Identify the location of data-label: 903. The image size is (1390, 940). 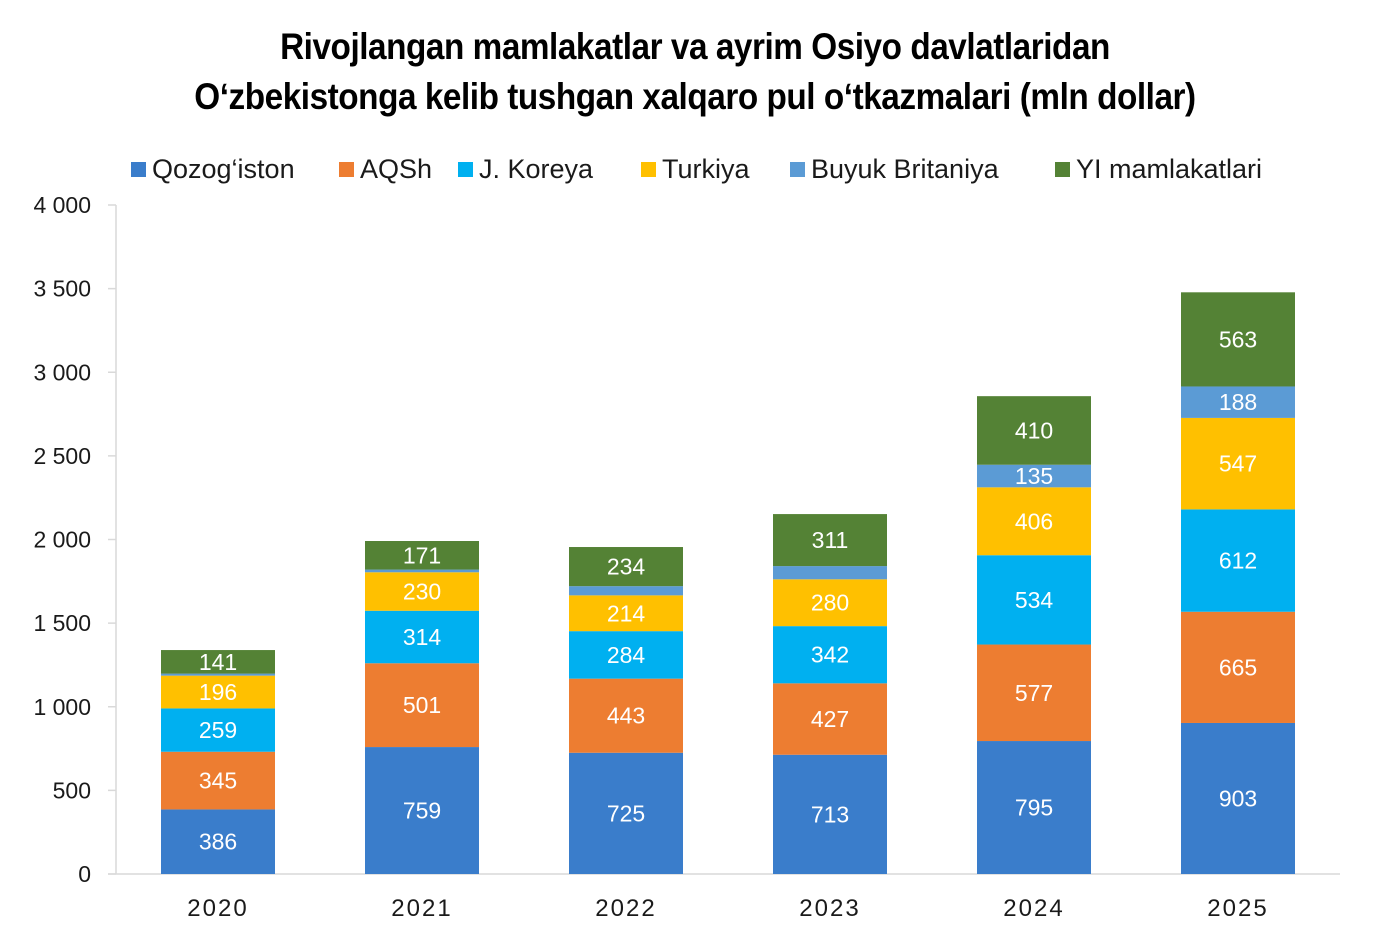
(1238, 798).